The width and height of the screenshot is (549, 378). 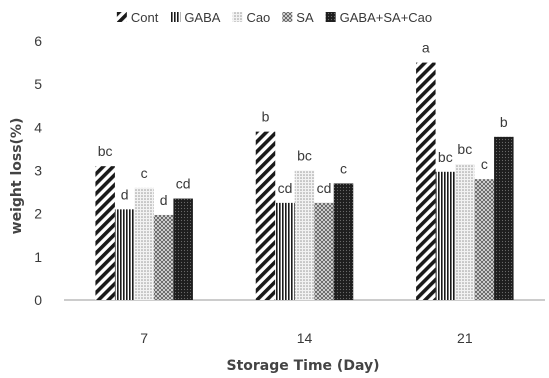 What do you see at coordinates (38, 41) in the screenshot?
I see `y-tick-label: 6` at bounding box center [38, 41].